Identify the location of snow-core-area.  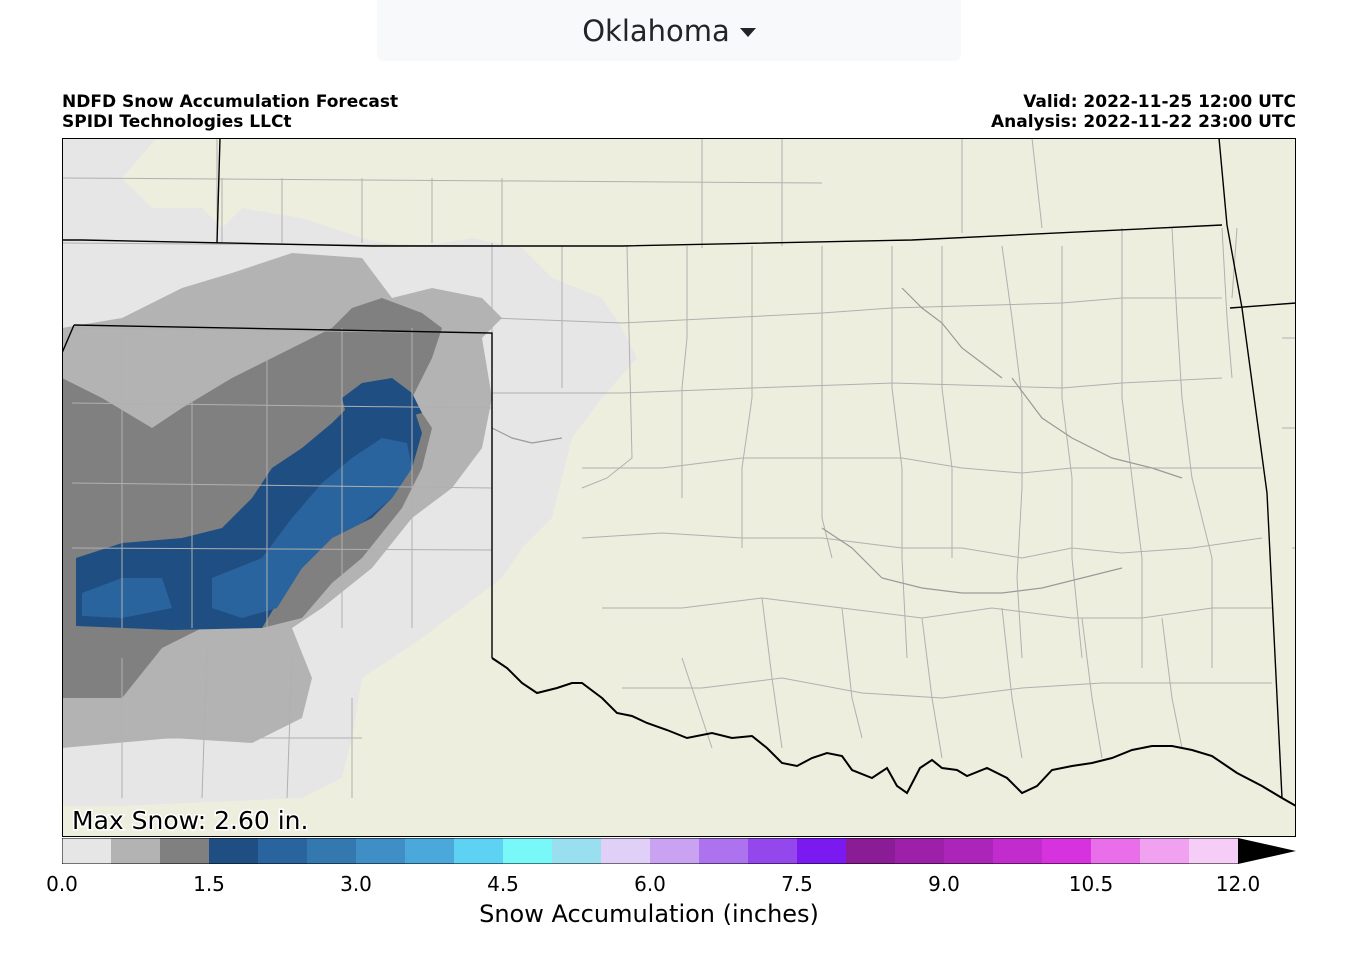
(312, 528).